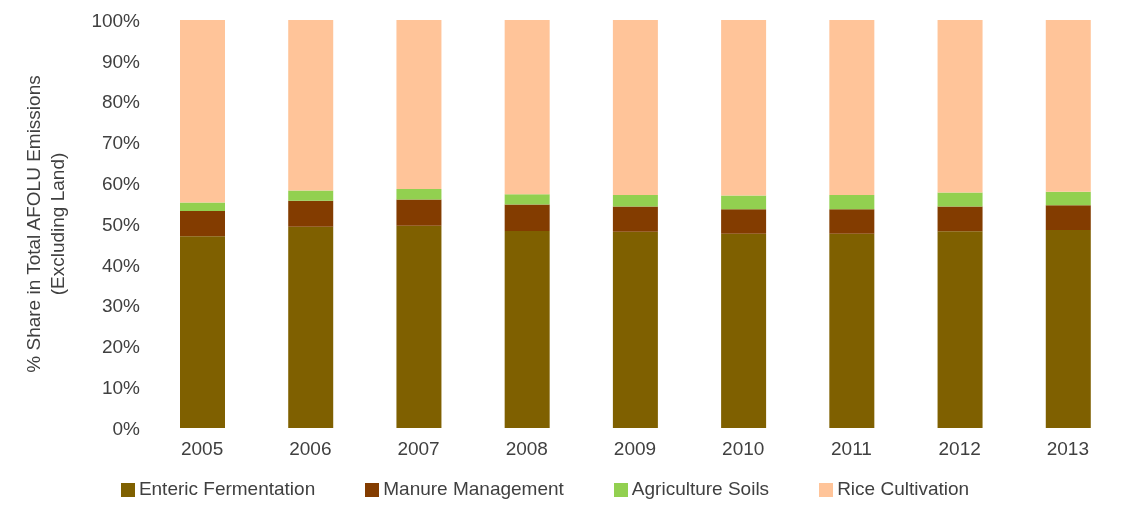  I want to click on x-tick-label: 2009, so click(635, 449).